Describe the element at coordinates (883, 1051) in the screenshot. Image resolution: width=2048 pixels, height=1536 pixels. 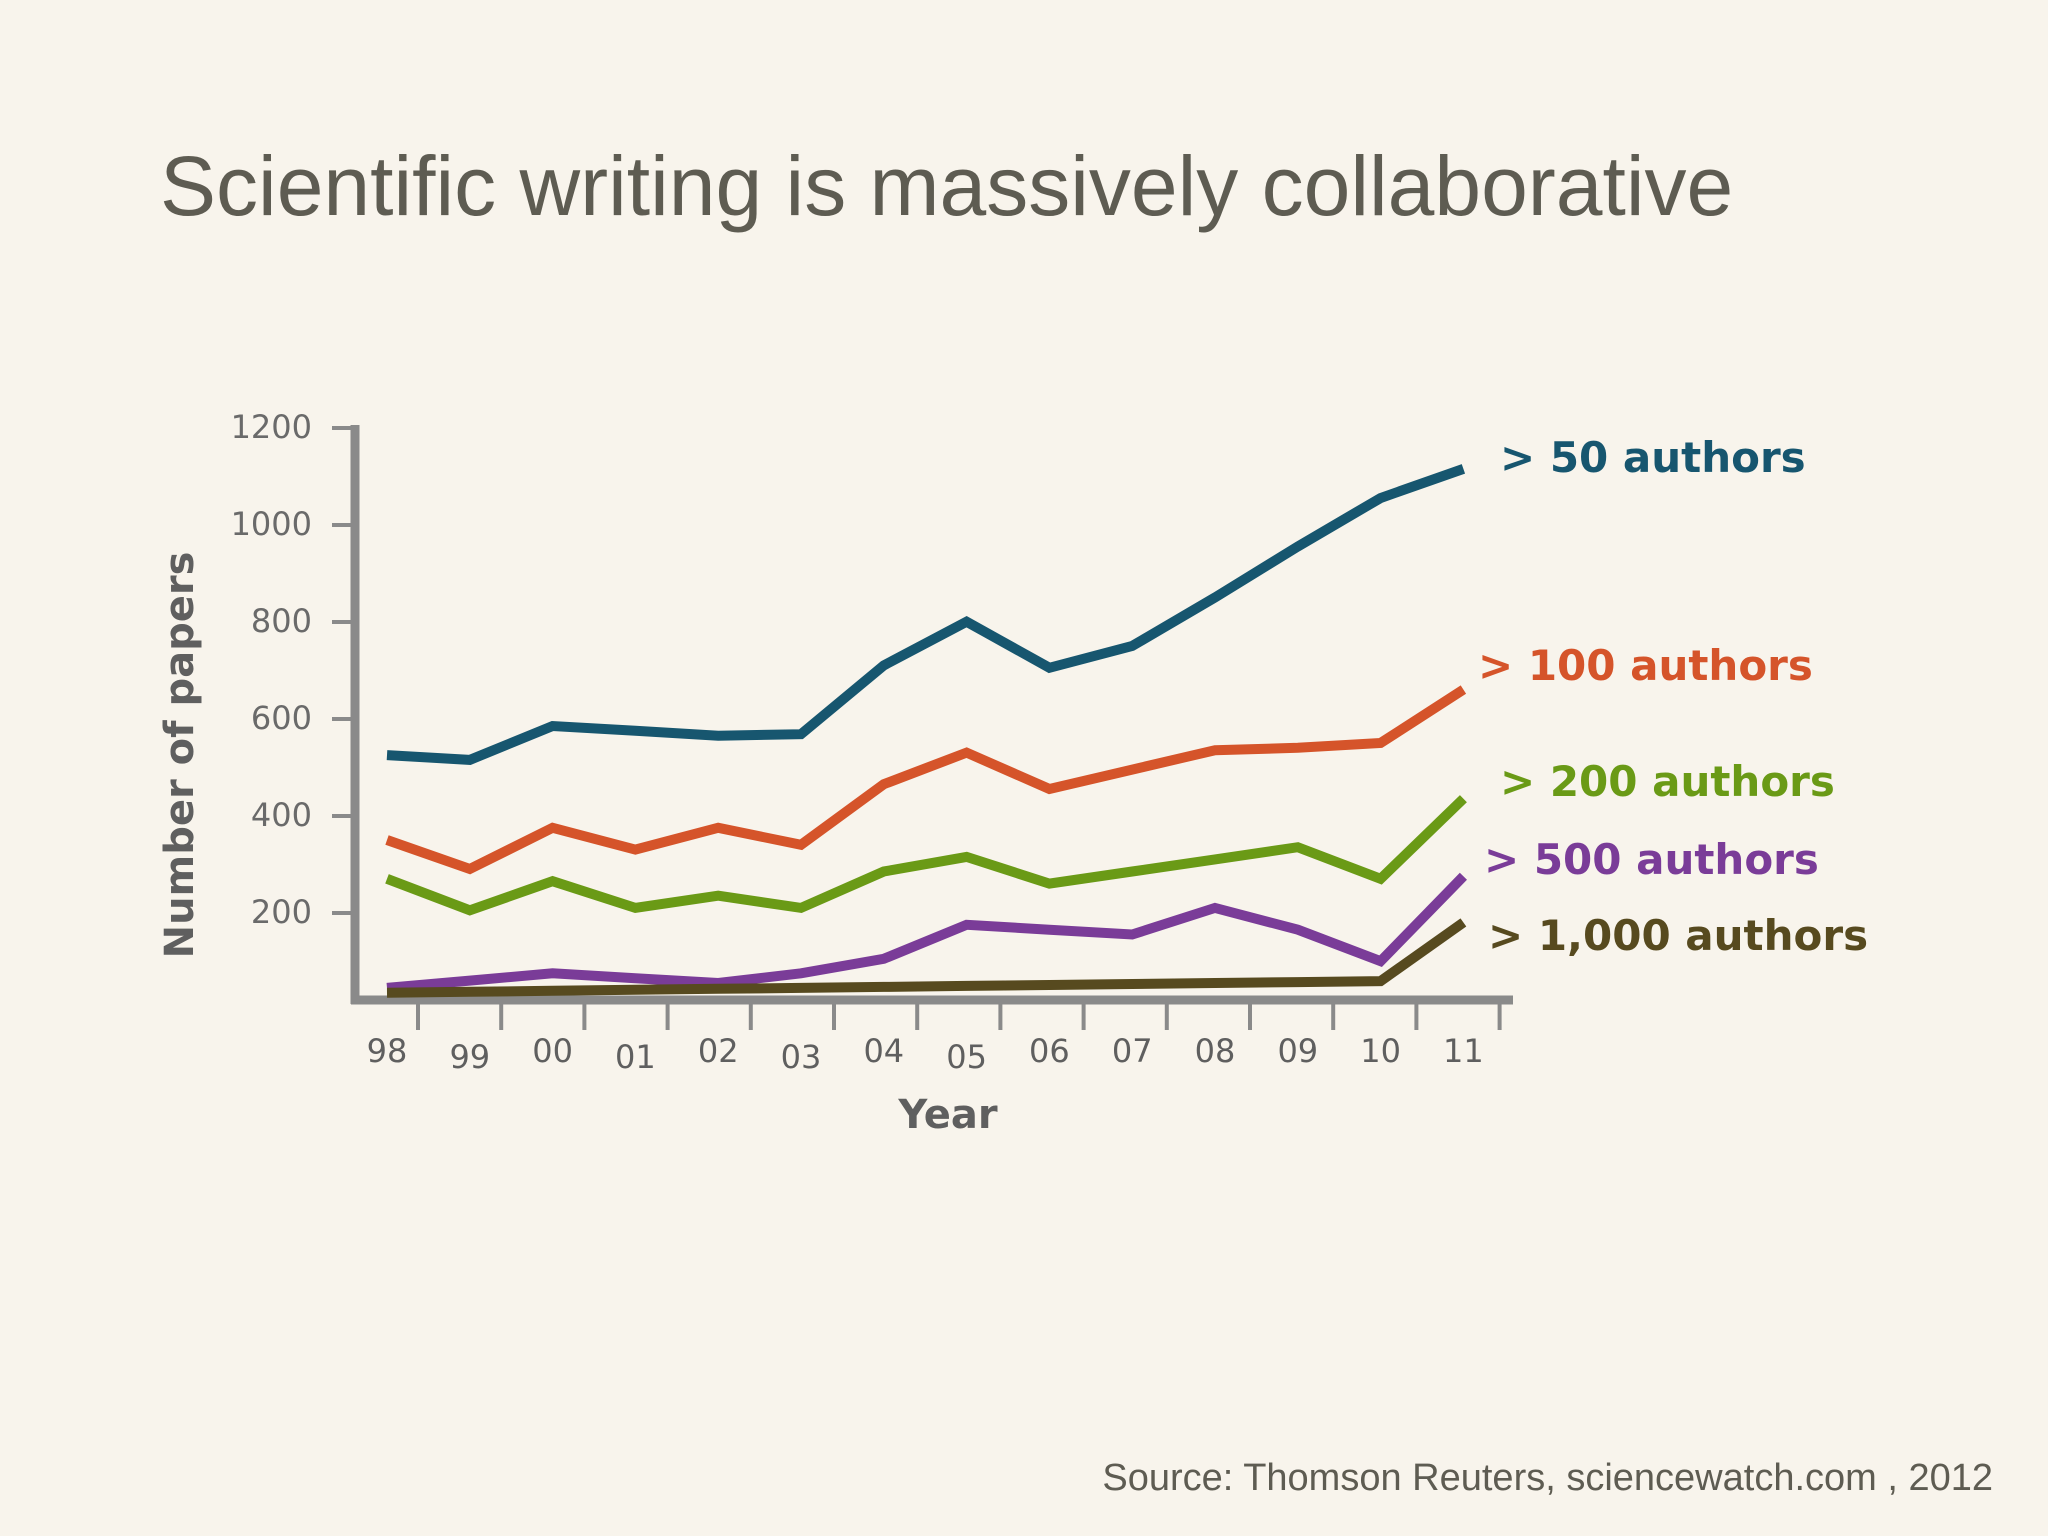
I see `x-tick-label: 04` at that location.